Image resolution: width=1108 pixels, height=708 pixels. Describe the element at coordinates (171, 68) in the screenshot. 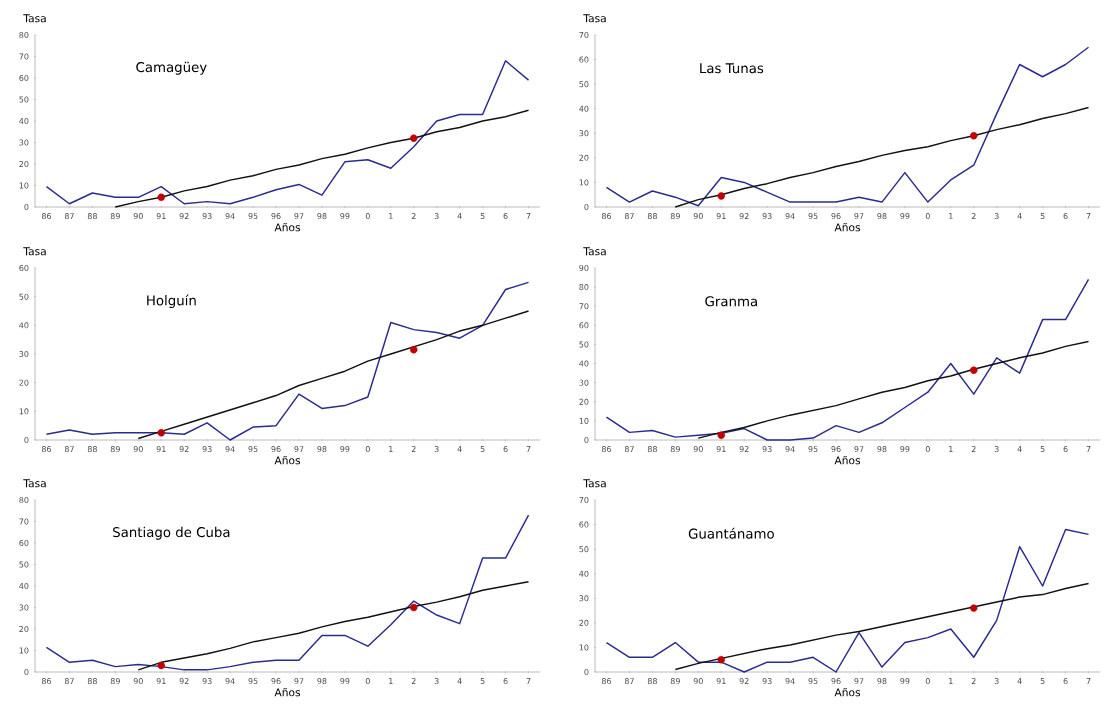

I see `text: Camagüey` at that location.